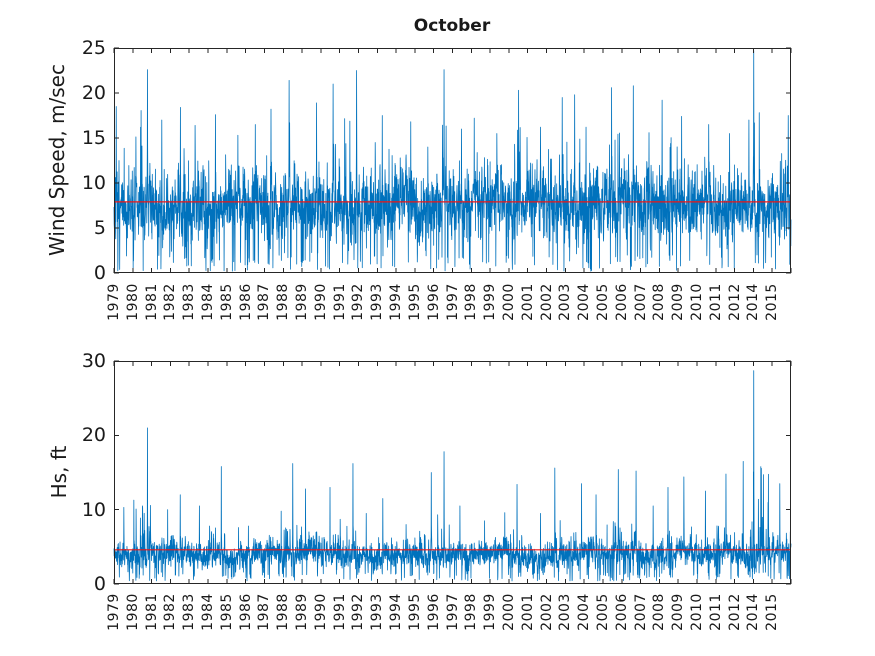 The image size is (875, 656). Describe the element at coordinates (99, 228) in the screenshot. I see `wind-y-tick-label: 5` at that location.